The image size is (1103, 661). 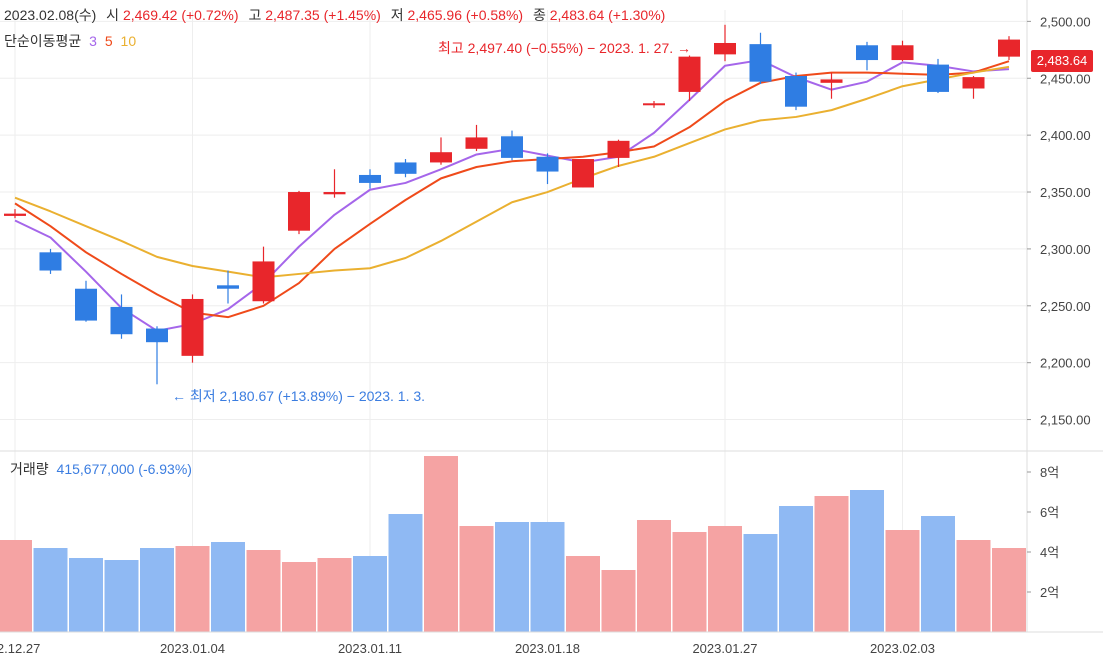 What do you see at coordinates (397, 15) in the screenshot?
I see `low-label: 저` at bounding box center [397, 15].